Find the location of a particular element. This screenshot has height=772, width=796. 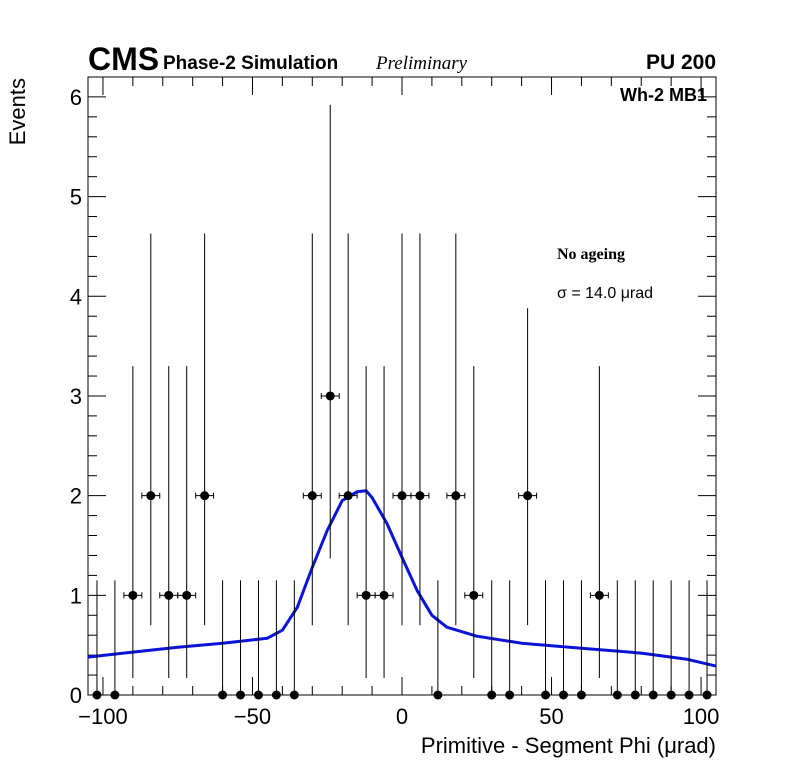

x-tick-label: 0 is located at coordinates (402, 716).